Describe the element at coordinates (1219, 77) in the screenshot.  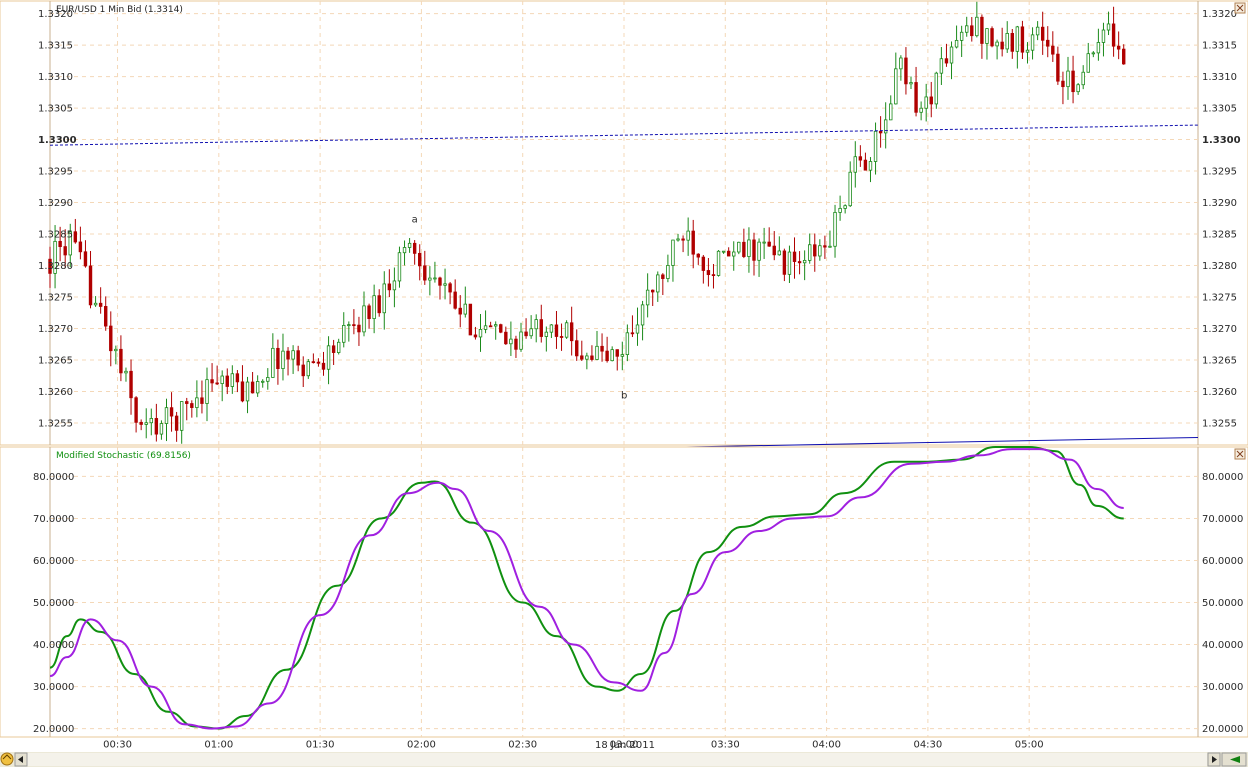
I see `price-y-label-right: 1.3310` at that location.